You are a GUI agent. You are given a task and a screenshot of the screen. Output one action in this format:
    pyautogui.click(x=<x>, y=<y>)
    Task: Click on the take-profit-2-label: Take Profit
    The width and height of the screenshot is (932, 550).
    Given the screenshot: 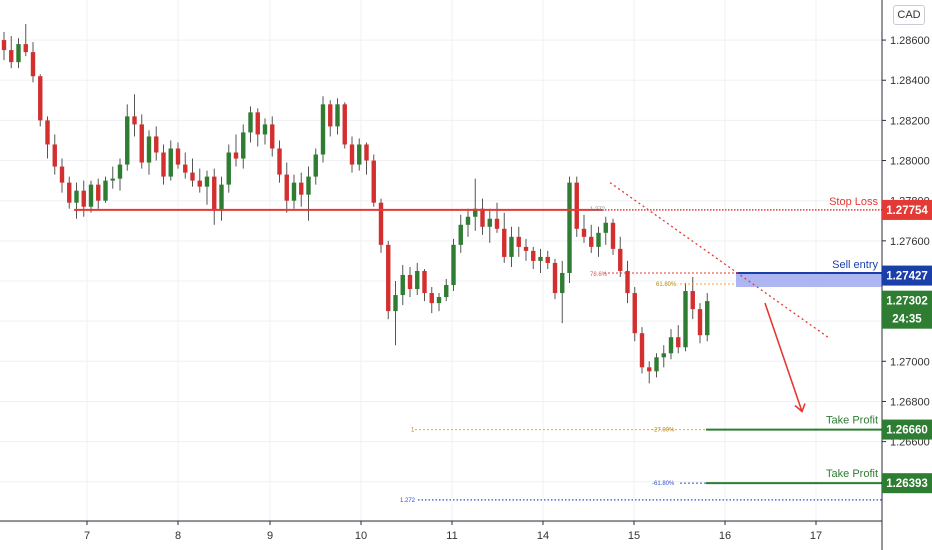 What is the action you would take?
    pyautogui.click(x=852, y=474)
    